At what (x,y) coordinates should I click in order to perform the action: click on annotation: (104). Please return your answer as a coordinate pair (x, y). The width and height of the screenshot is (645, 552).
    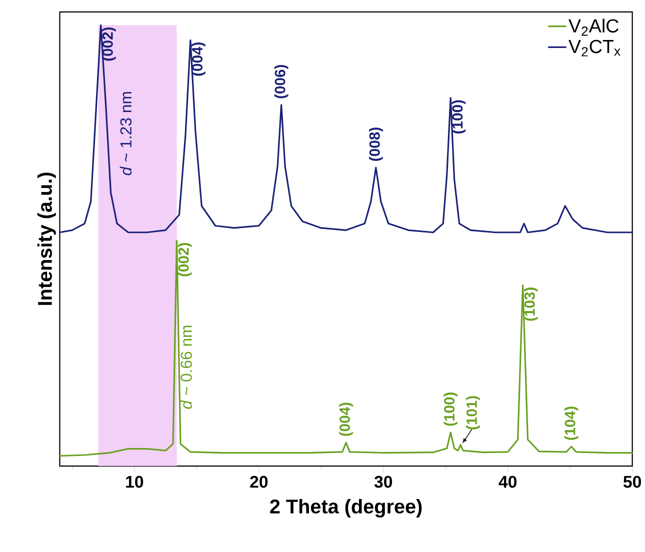
    Looking at the image, I should click on (571, 423).